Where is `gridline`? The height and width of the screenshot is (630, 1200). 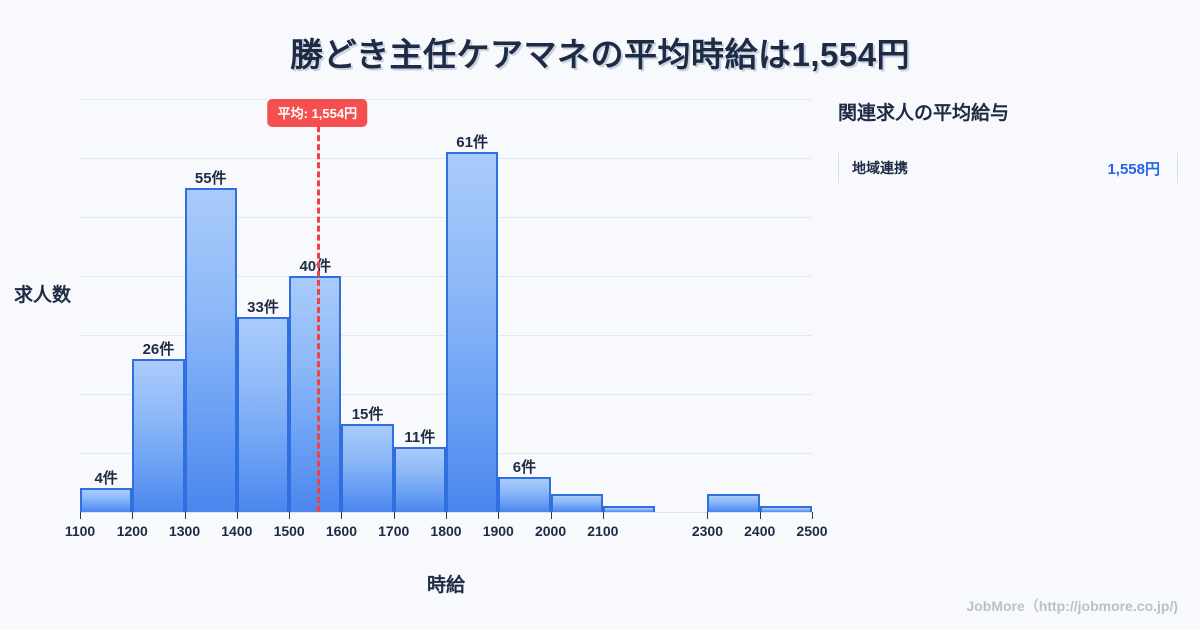
gridline is located at coordinates (446, 99).